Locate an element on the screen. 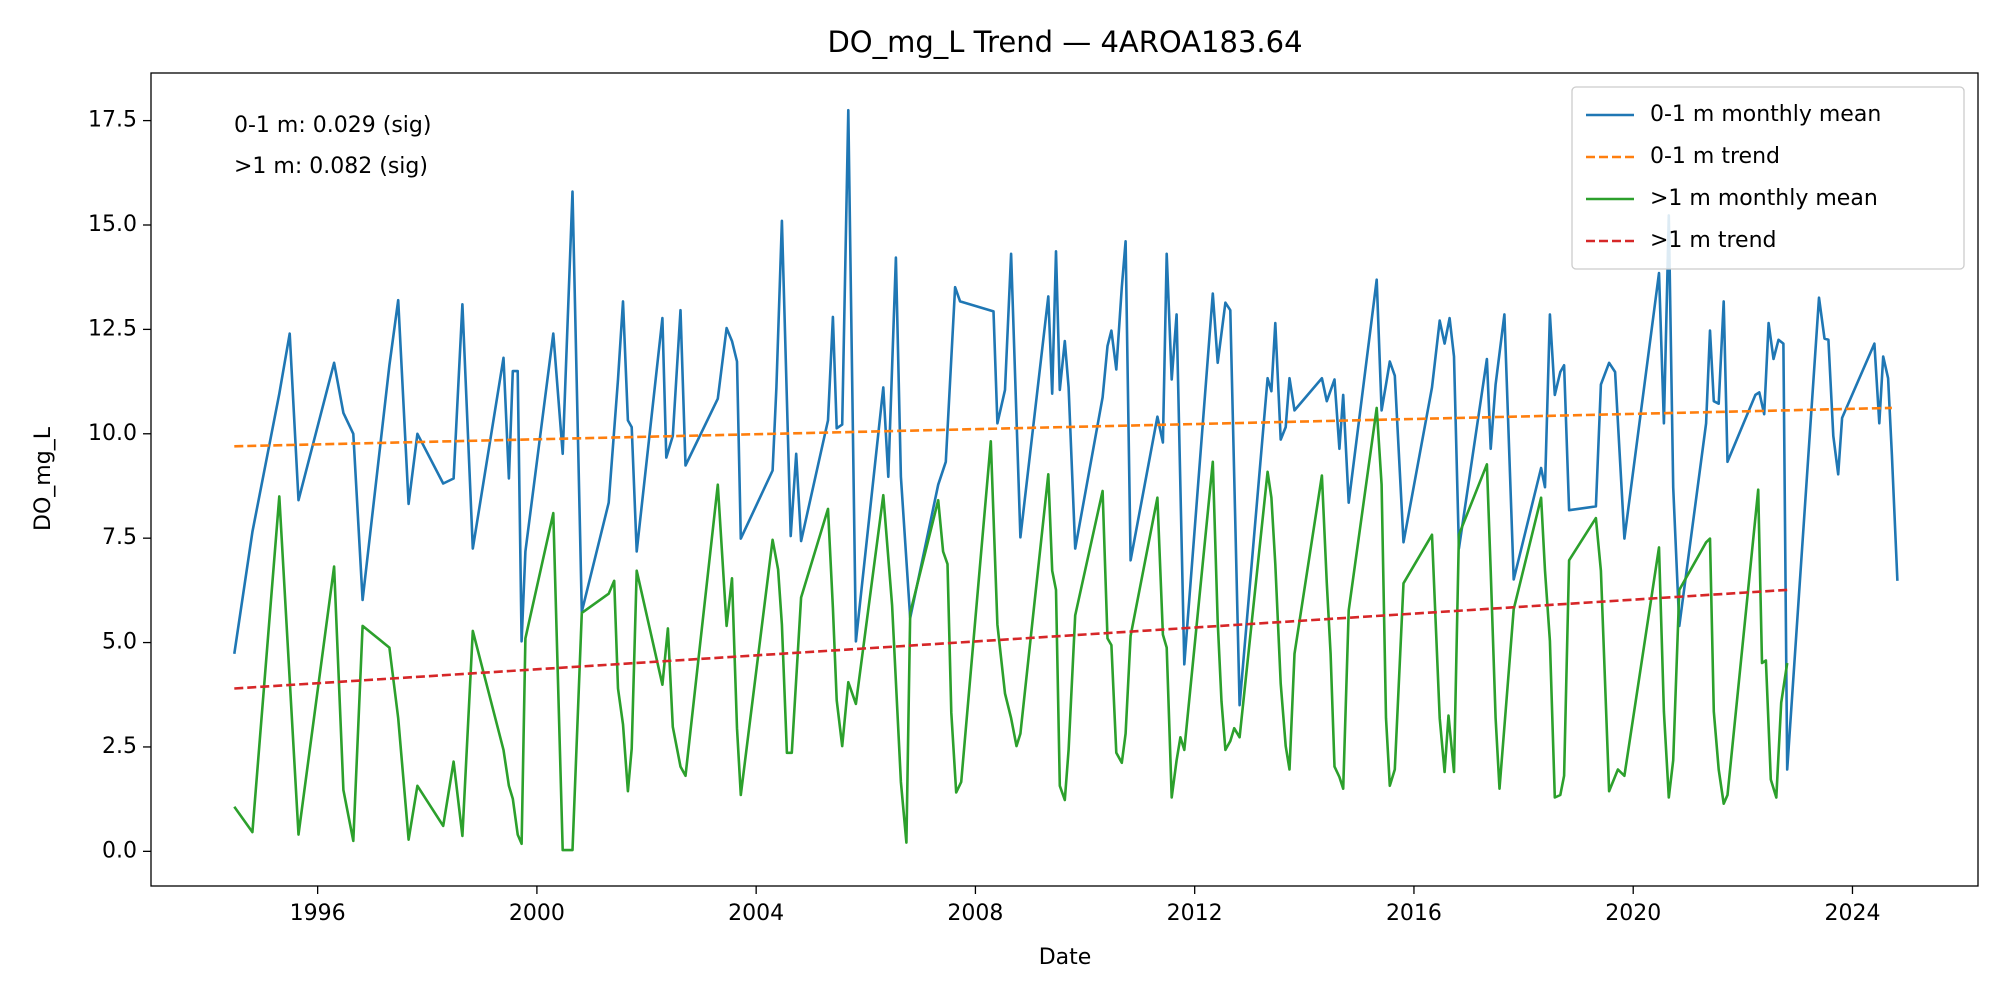 This screenshot has height=1000, width=2000. legend-label: >1 m trend is located at coordinates (1713, 240).